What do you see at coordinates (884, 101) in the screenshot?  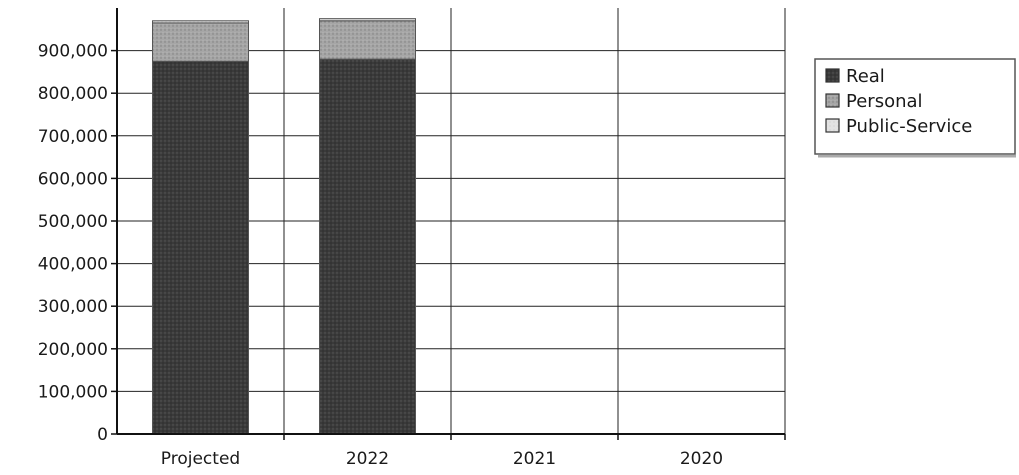 I see `legend-label-personal: Personal` at bounding box center [884, 101].